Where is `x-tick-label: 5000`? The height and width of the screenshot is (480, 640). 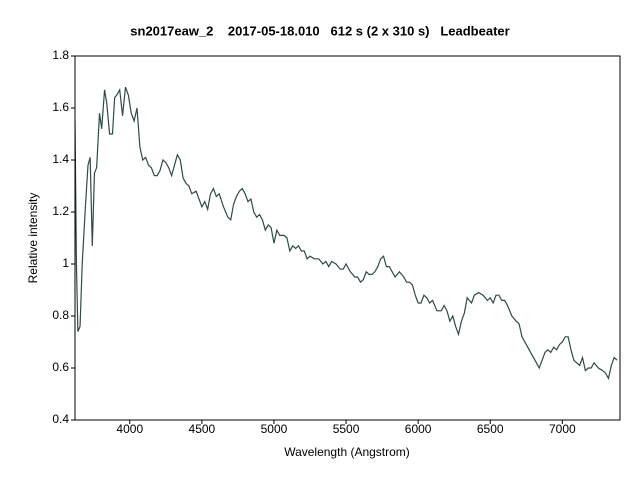 x-tick-label: 5000 is located at coordinates (274, 429).